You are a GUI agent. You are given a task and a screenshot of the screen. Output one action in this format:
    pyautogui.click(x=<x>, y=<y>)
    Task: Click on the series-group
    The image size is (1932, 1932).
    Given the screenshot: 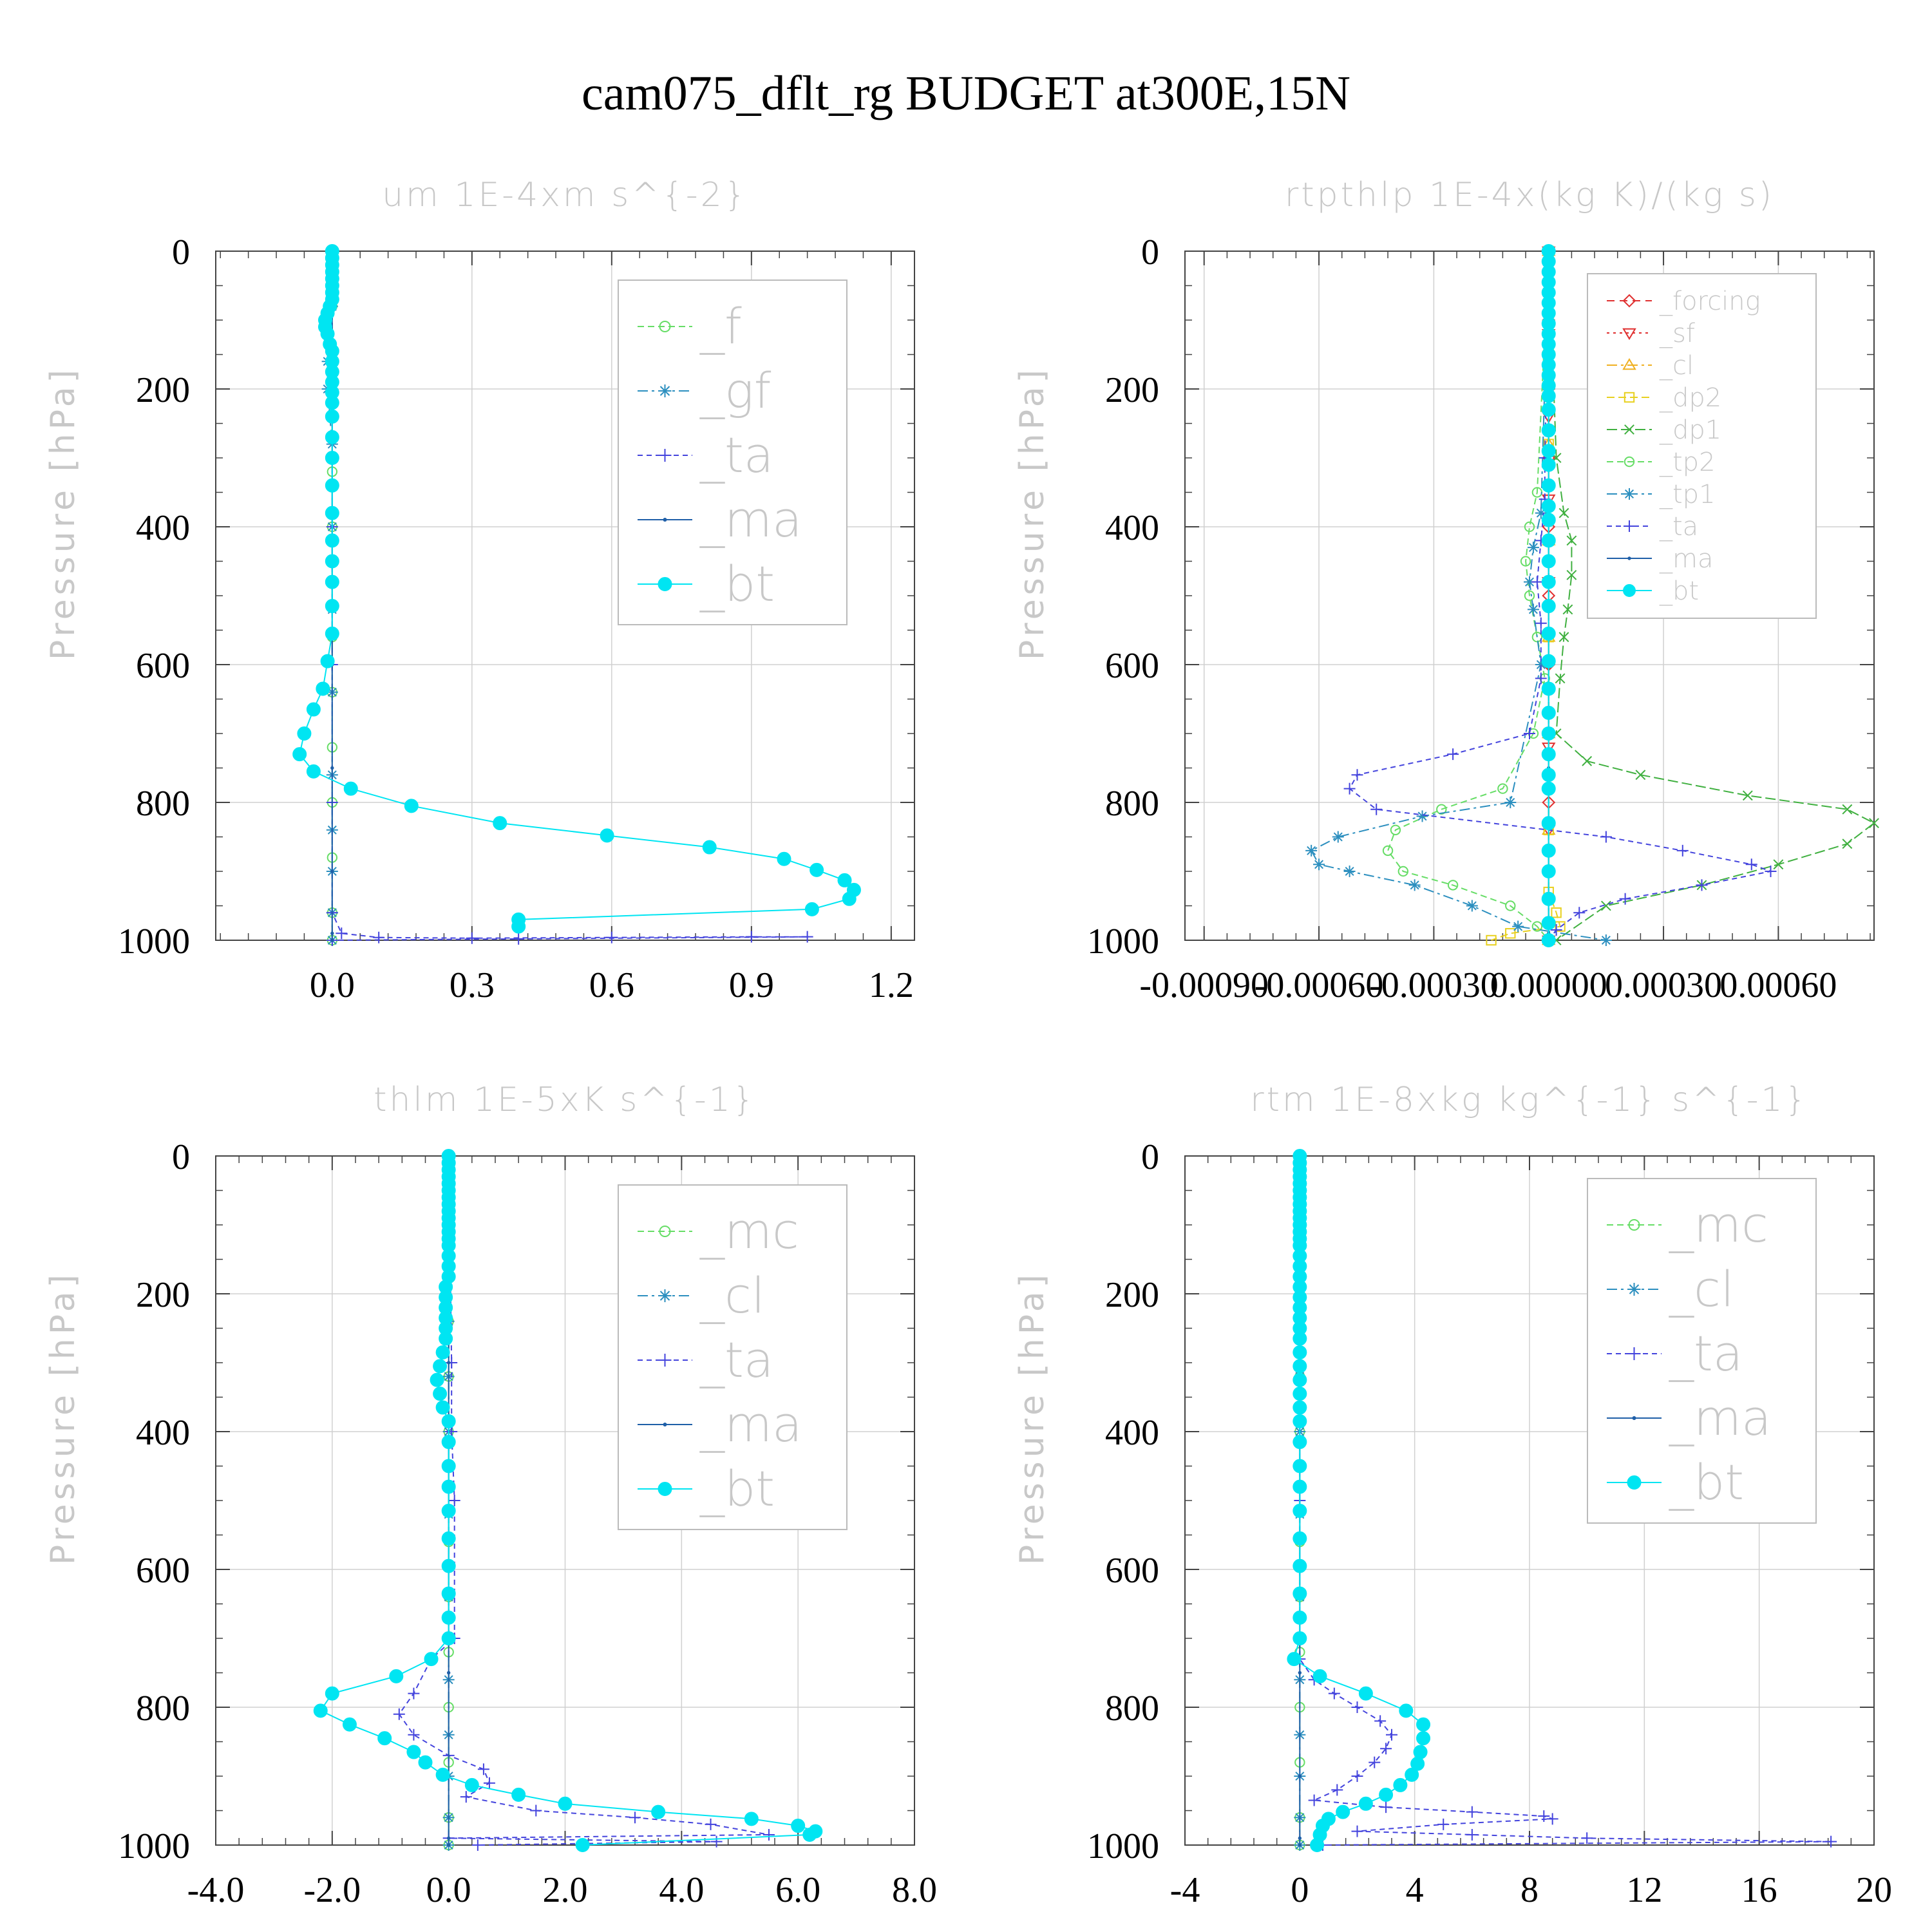 What is the action you would take?
    pyautogui.click(x=568, y=1500)
    